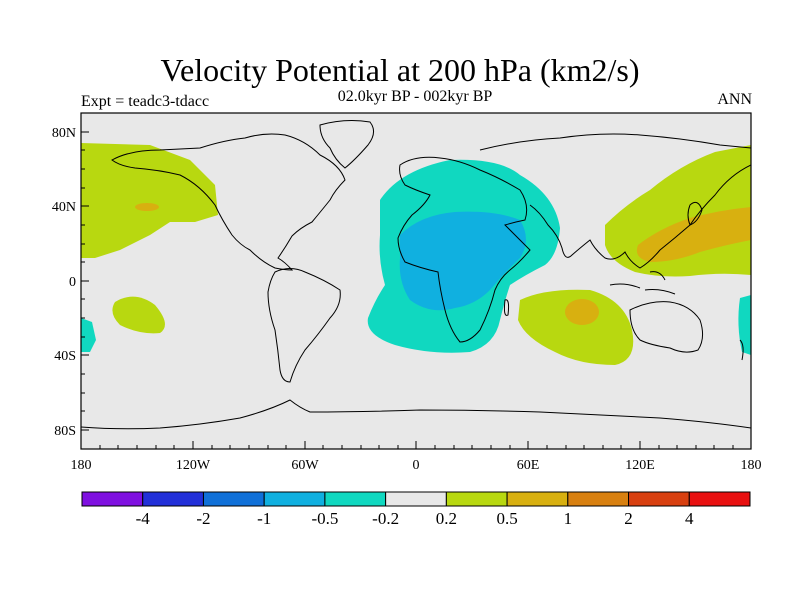 This screenshot has height=600, width=800. What do you see at coordinates (324, 518) in the screenshot?
I see `colorbar-label: -0.5` at bounding box center [324, 518].